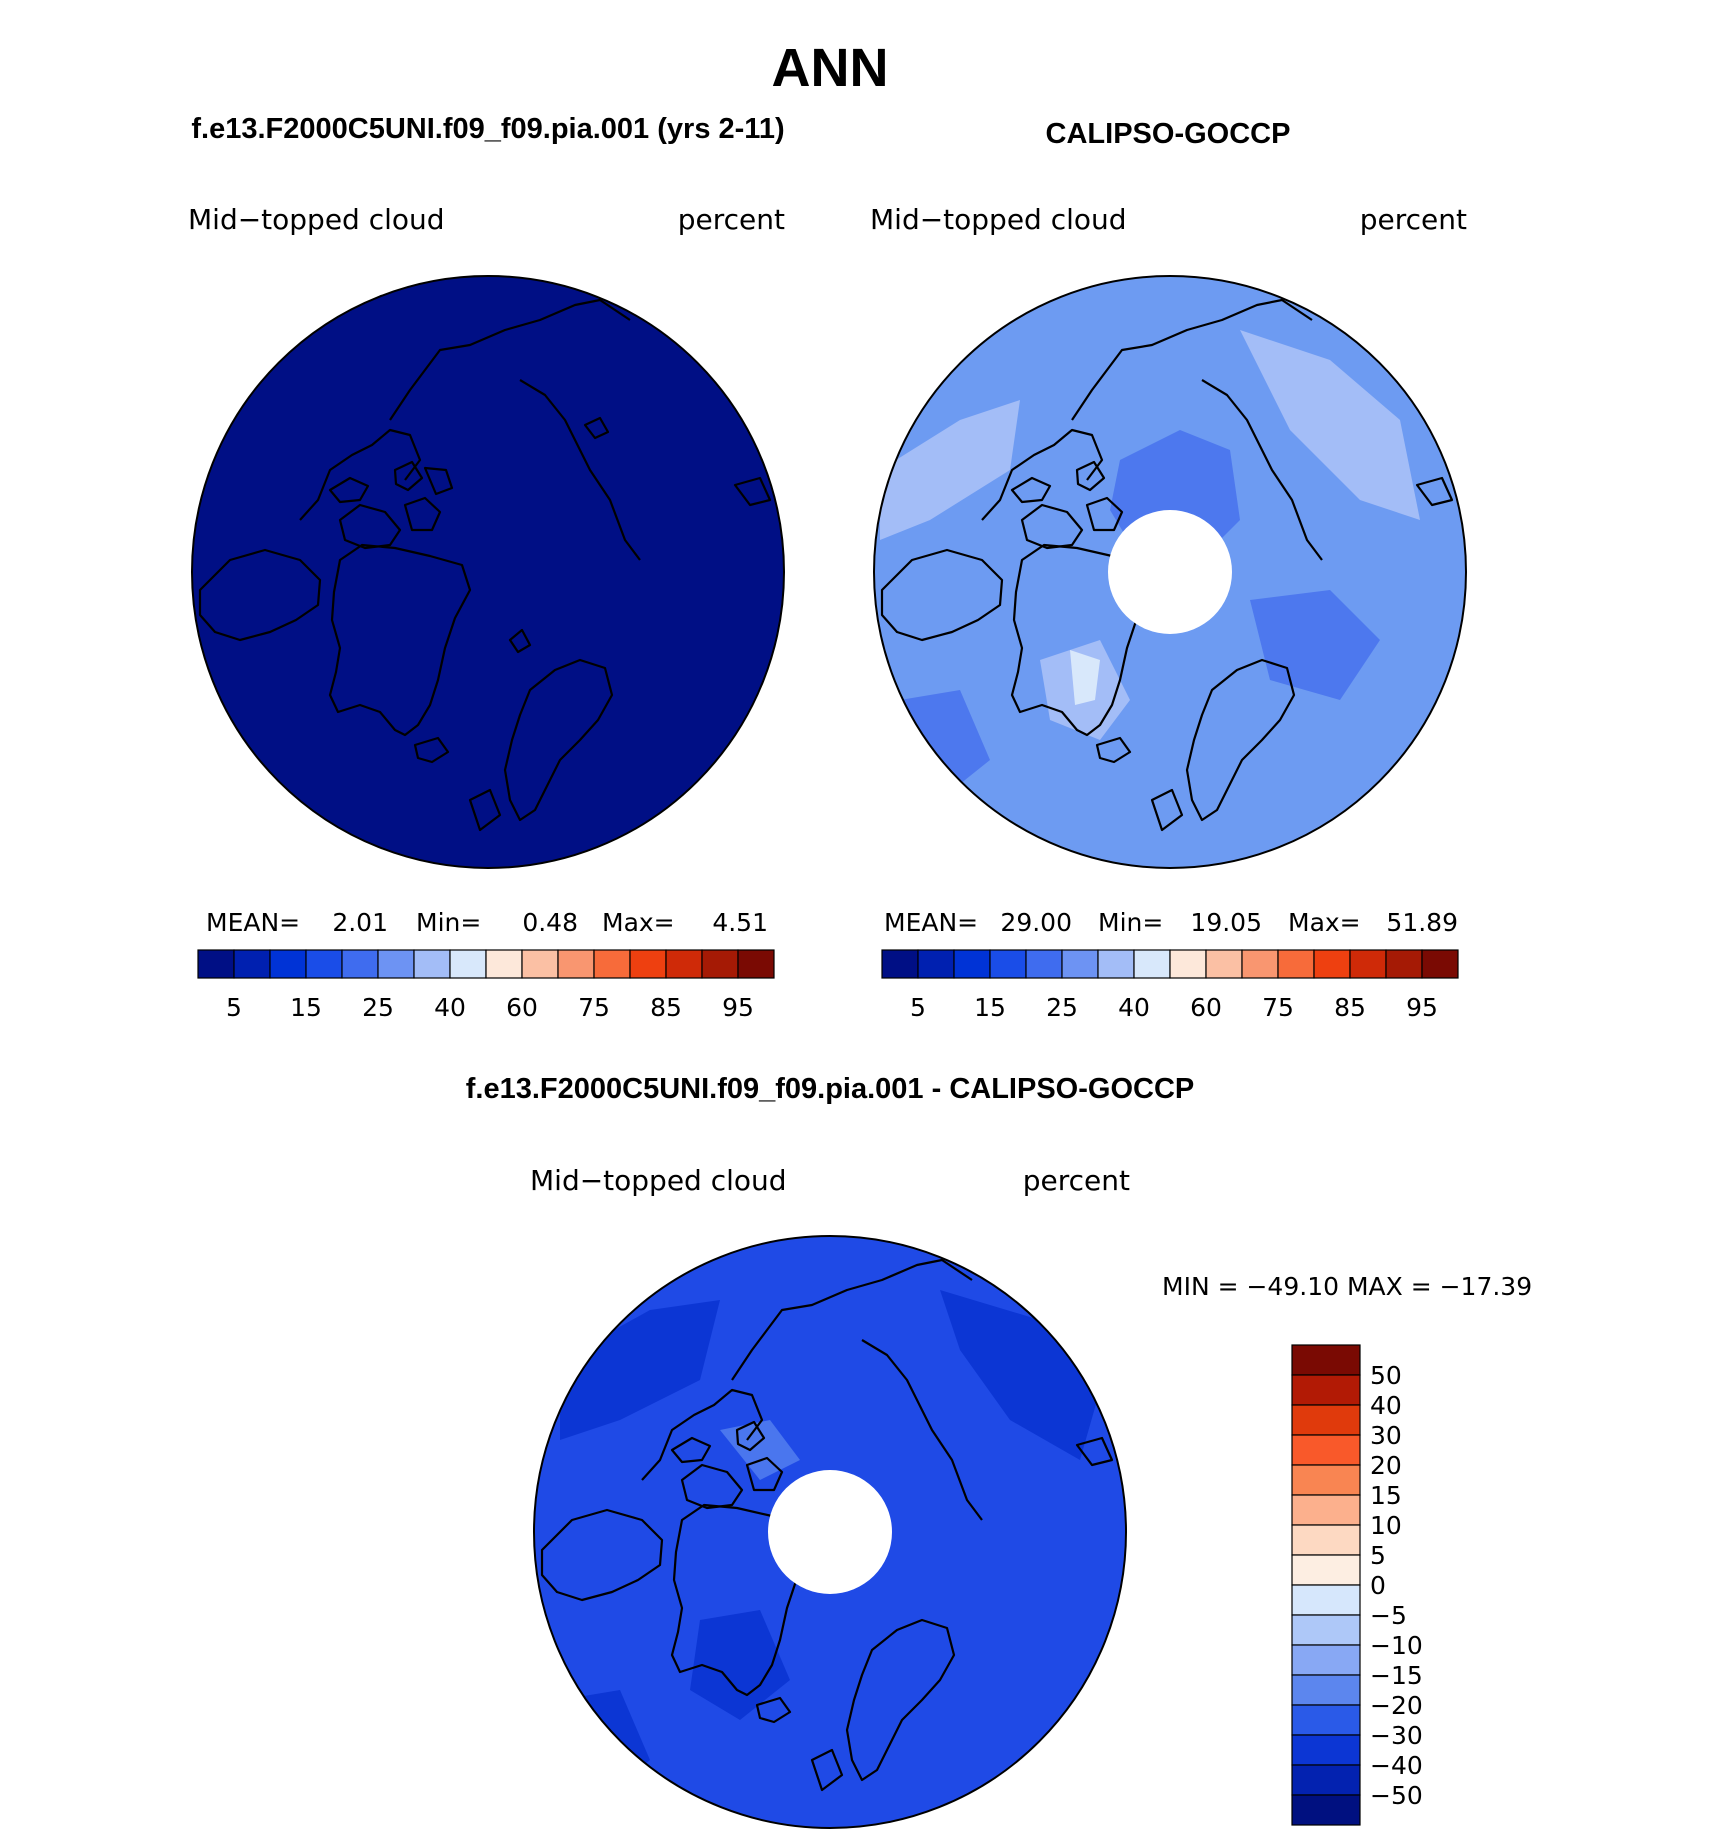 The image size is (1710, 1839). I want to click on colorbar-tick-label: 20, so click(1386, 1465).